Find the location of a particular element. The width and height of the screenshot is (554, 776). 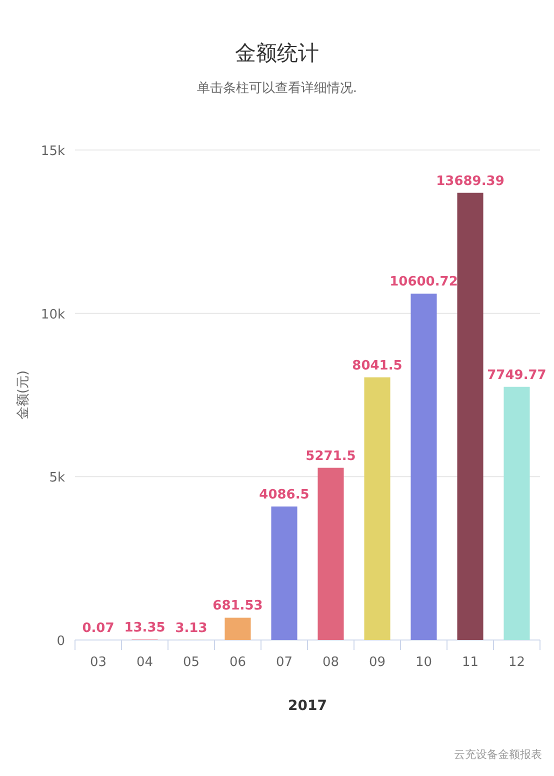

y-tick-label: 5k is located at coordinates (57, 478).